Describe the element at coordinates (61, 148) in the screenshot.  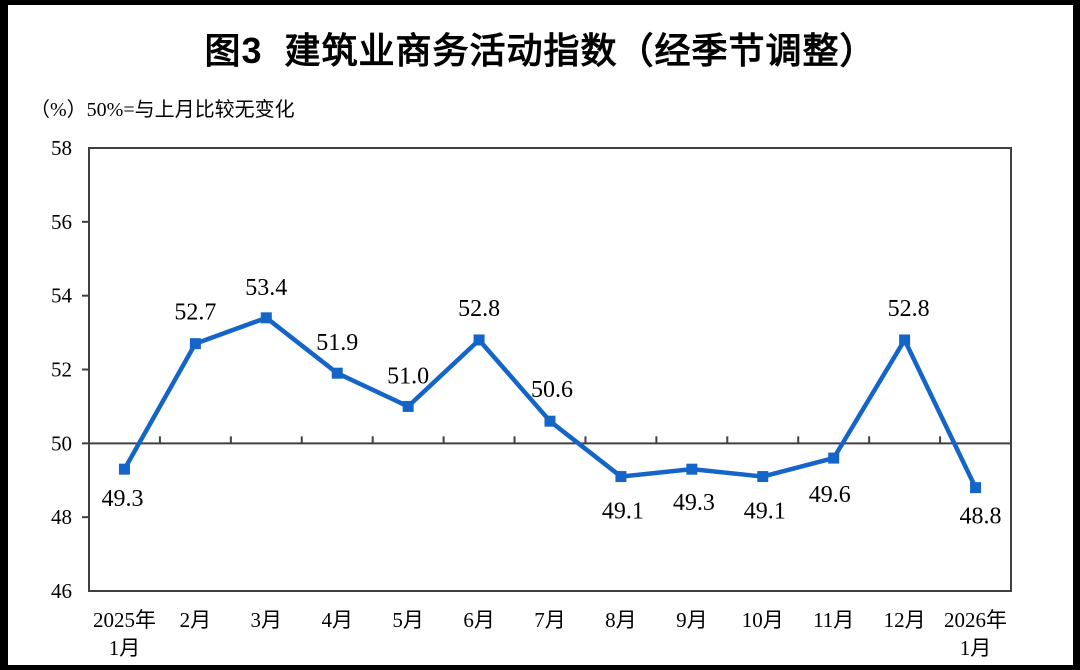
I see `y-axis-tick-label: 58` at that location.